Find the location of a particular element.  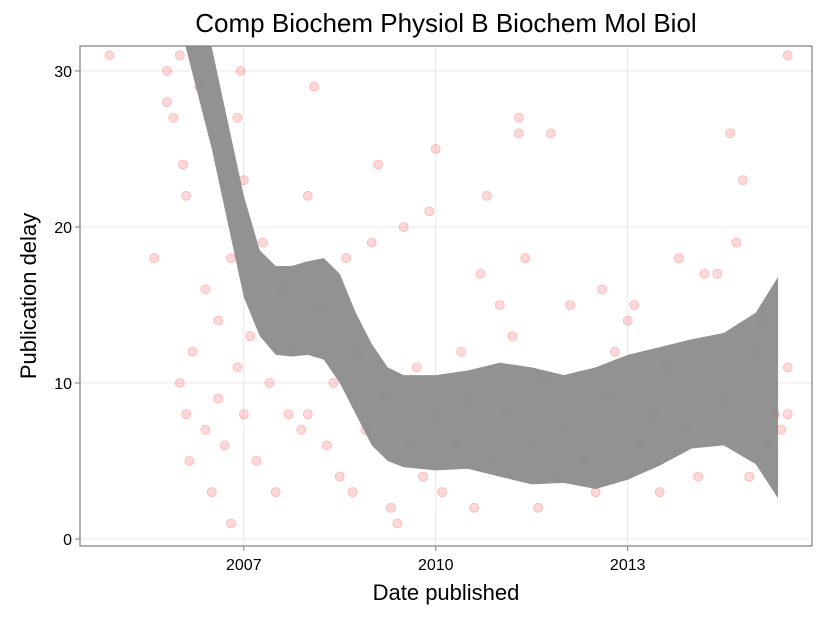

y-tick-label: 20 is located at coordinates (63, 228).